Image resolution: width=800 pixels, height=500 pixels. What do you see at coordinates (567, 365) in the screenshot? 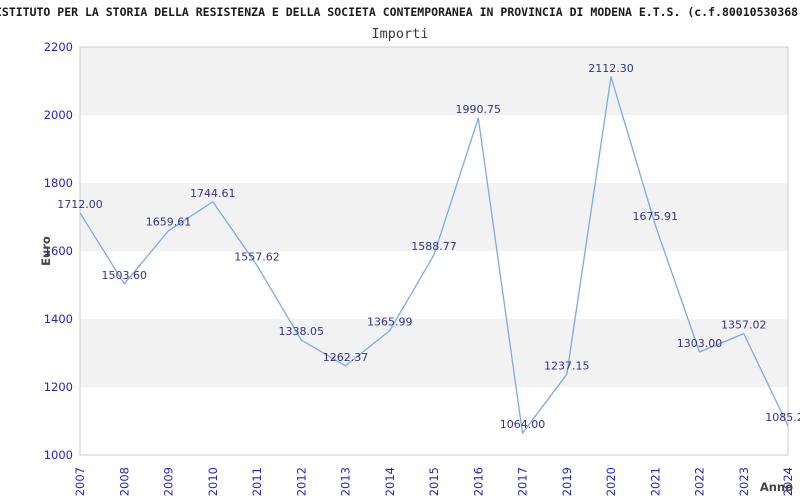
I see `data-label: 1237.15` at bounding box center [567, 365].